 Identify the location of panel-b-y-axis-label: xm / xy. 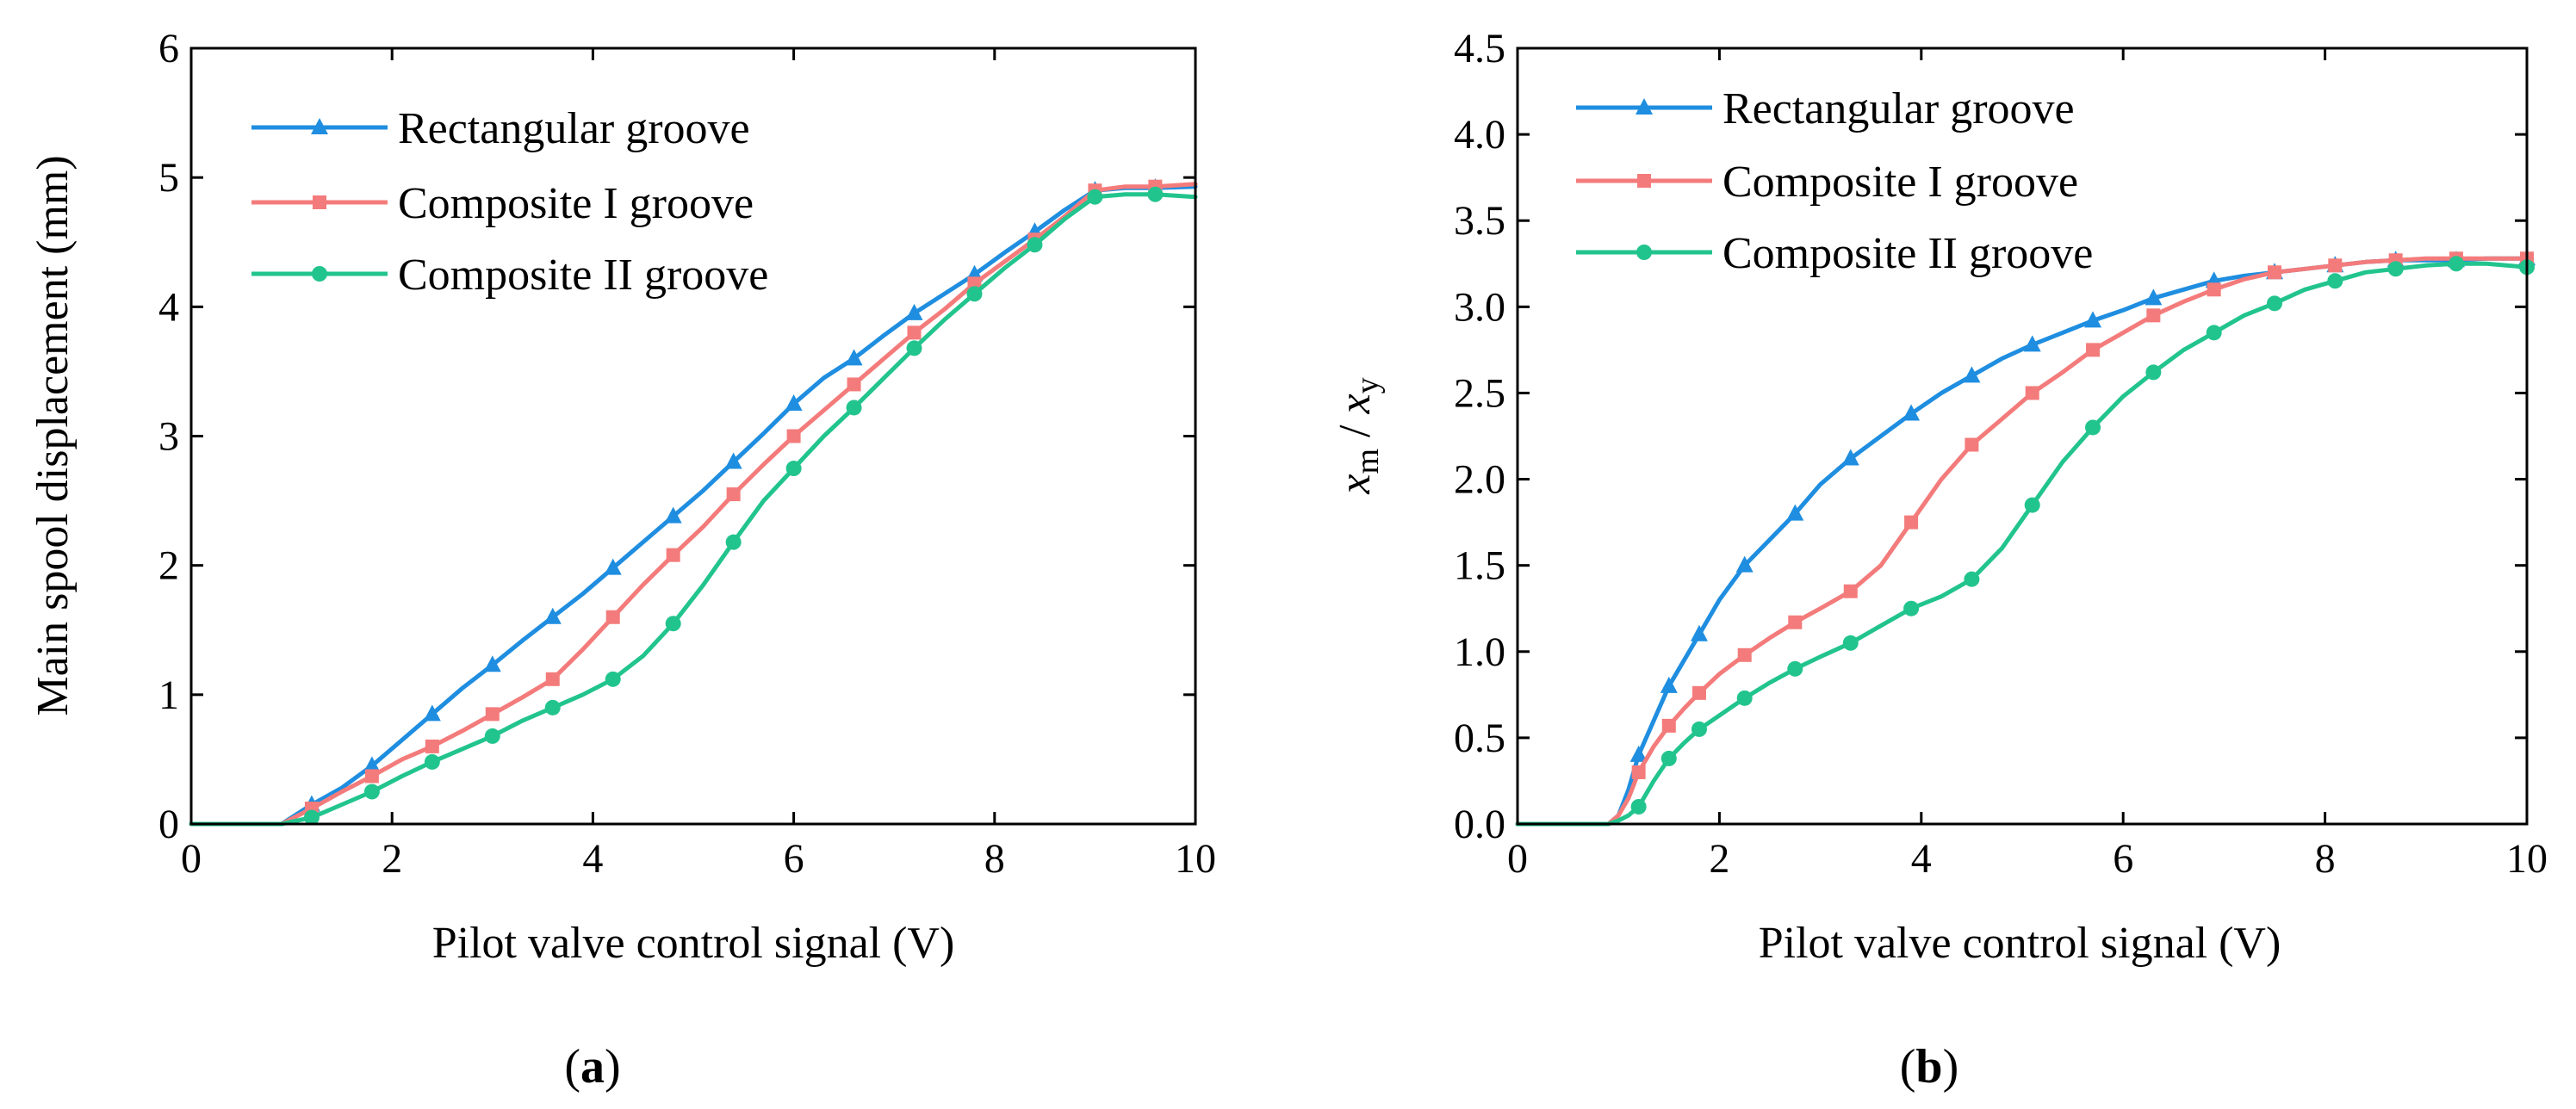
(1358, 435).